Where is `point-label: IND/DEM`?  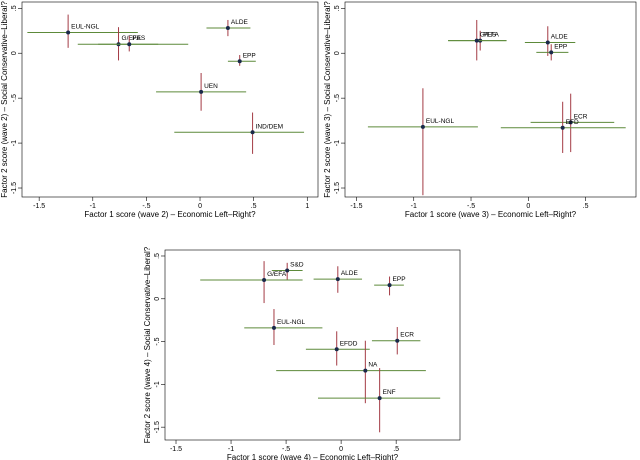 point-label: IND/DEM is located at coordinates (269, 126).